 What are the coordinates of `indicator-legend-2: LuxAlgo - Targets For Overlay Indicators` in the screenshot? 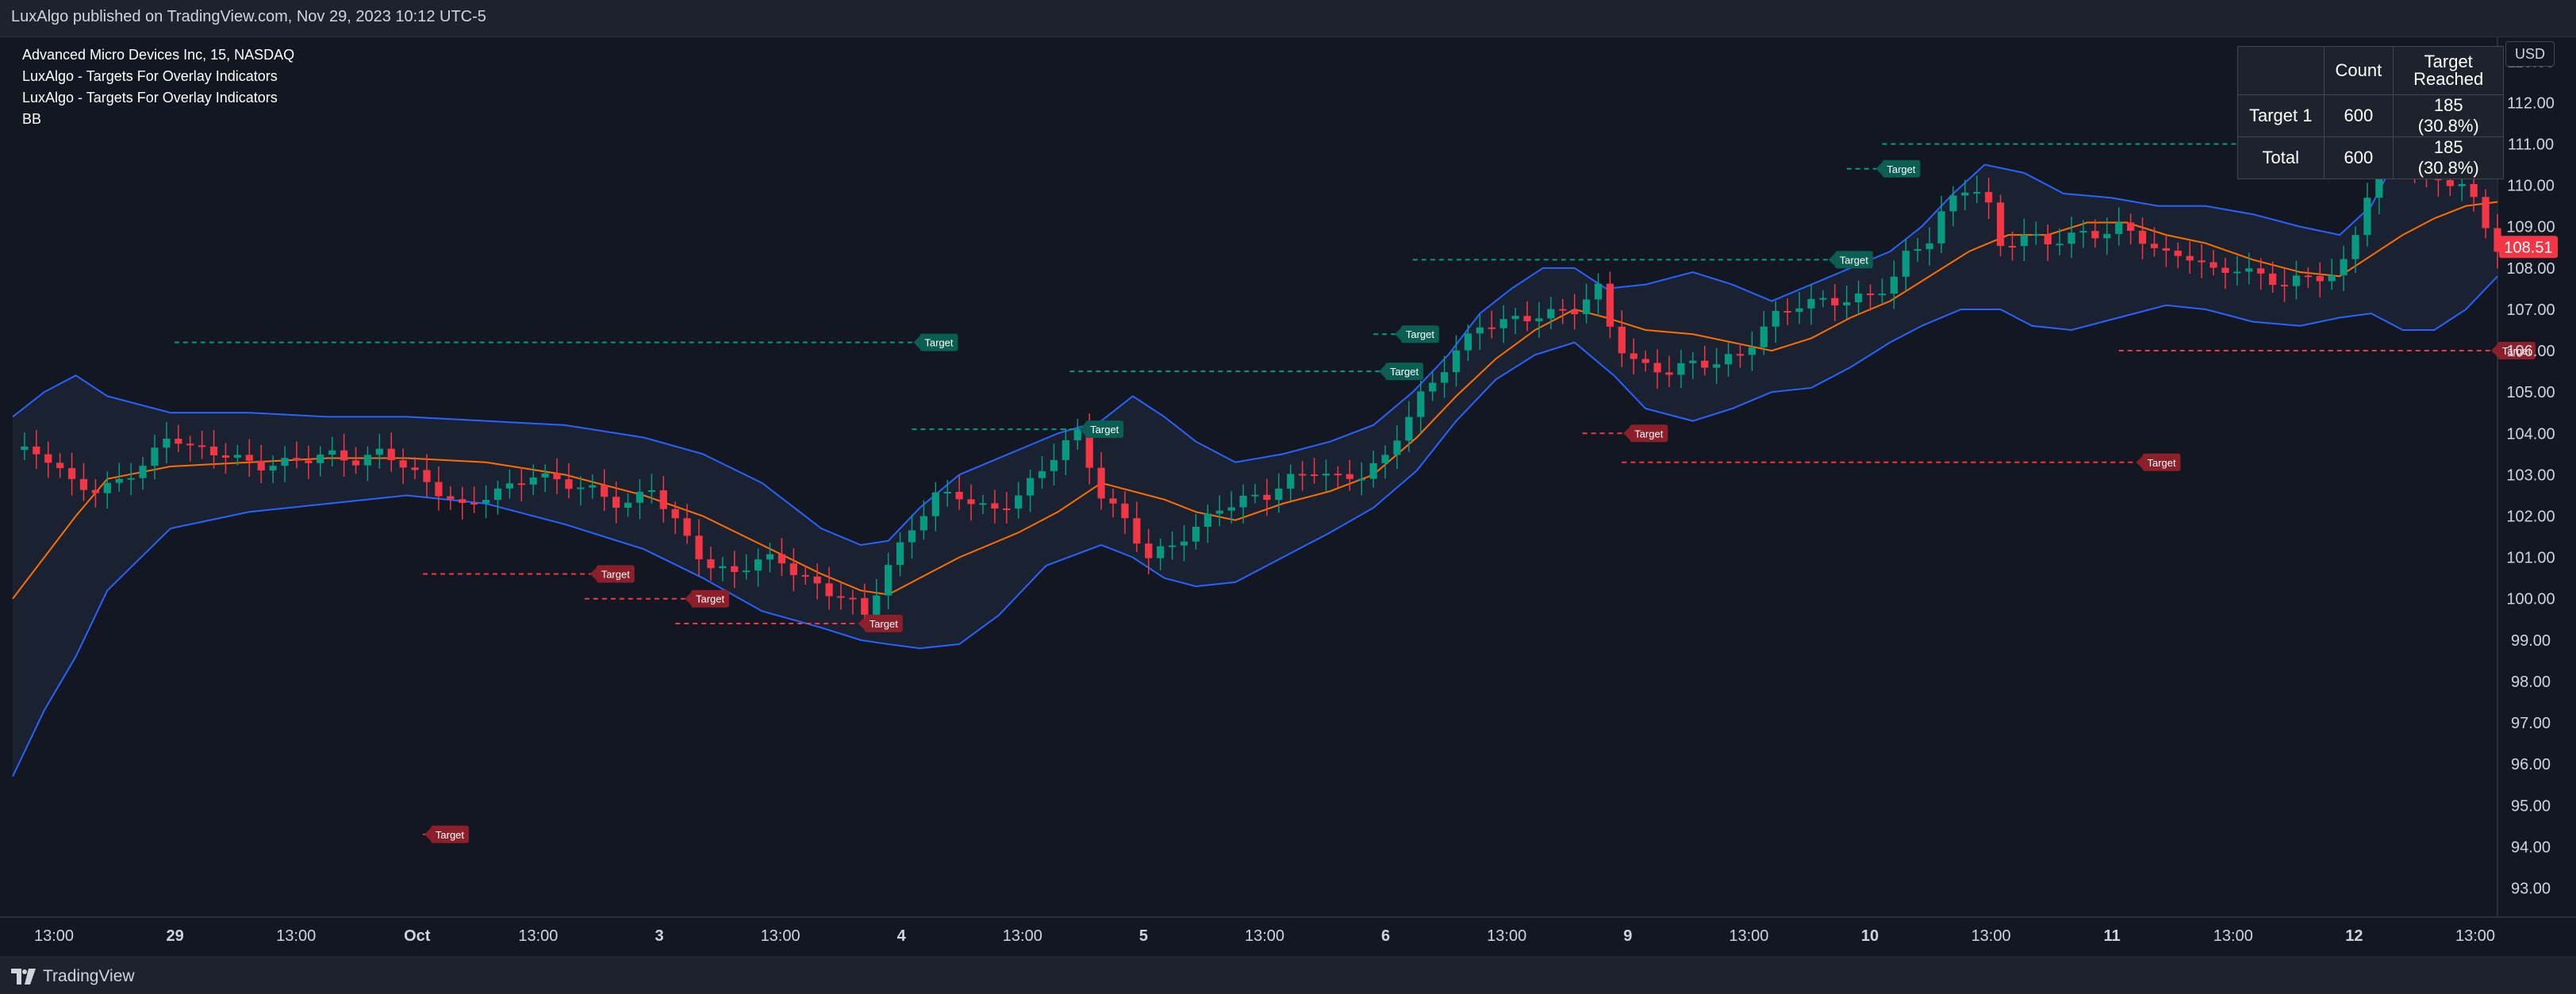 It's located at (150, 98).